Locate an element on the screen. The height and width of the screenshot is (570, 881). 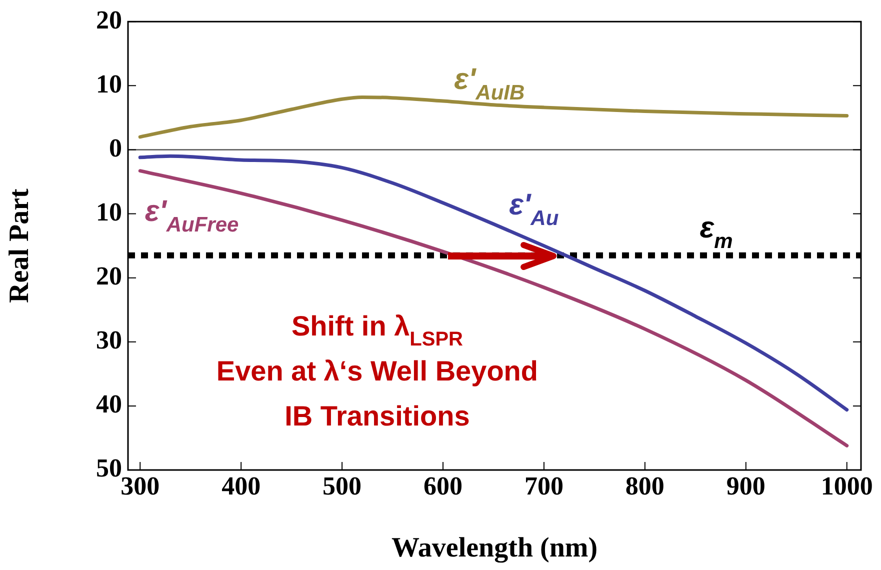
x-tick-label: 900 is located at coordinates (746, 485).